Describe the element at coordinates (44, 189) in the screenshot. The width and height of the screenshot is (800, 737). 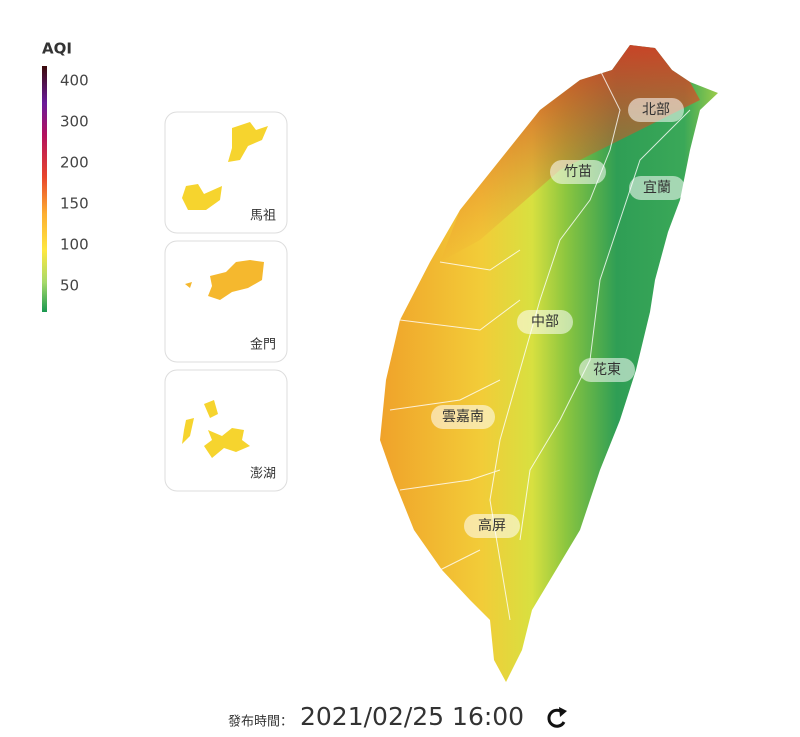
I see `legend-bar` at that location.